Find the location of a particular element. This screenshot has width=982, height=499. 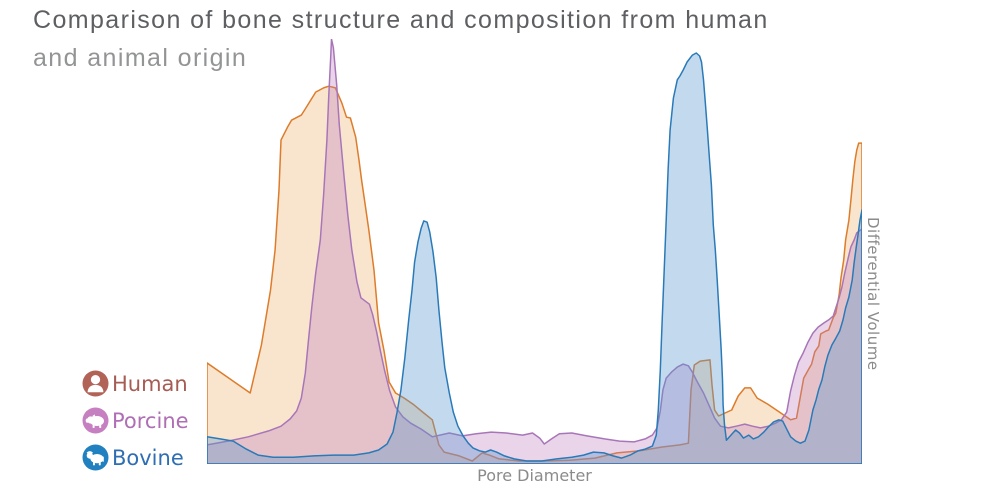

chart-title-line2: and animal origin is located at coordinates (140, 58).